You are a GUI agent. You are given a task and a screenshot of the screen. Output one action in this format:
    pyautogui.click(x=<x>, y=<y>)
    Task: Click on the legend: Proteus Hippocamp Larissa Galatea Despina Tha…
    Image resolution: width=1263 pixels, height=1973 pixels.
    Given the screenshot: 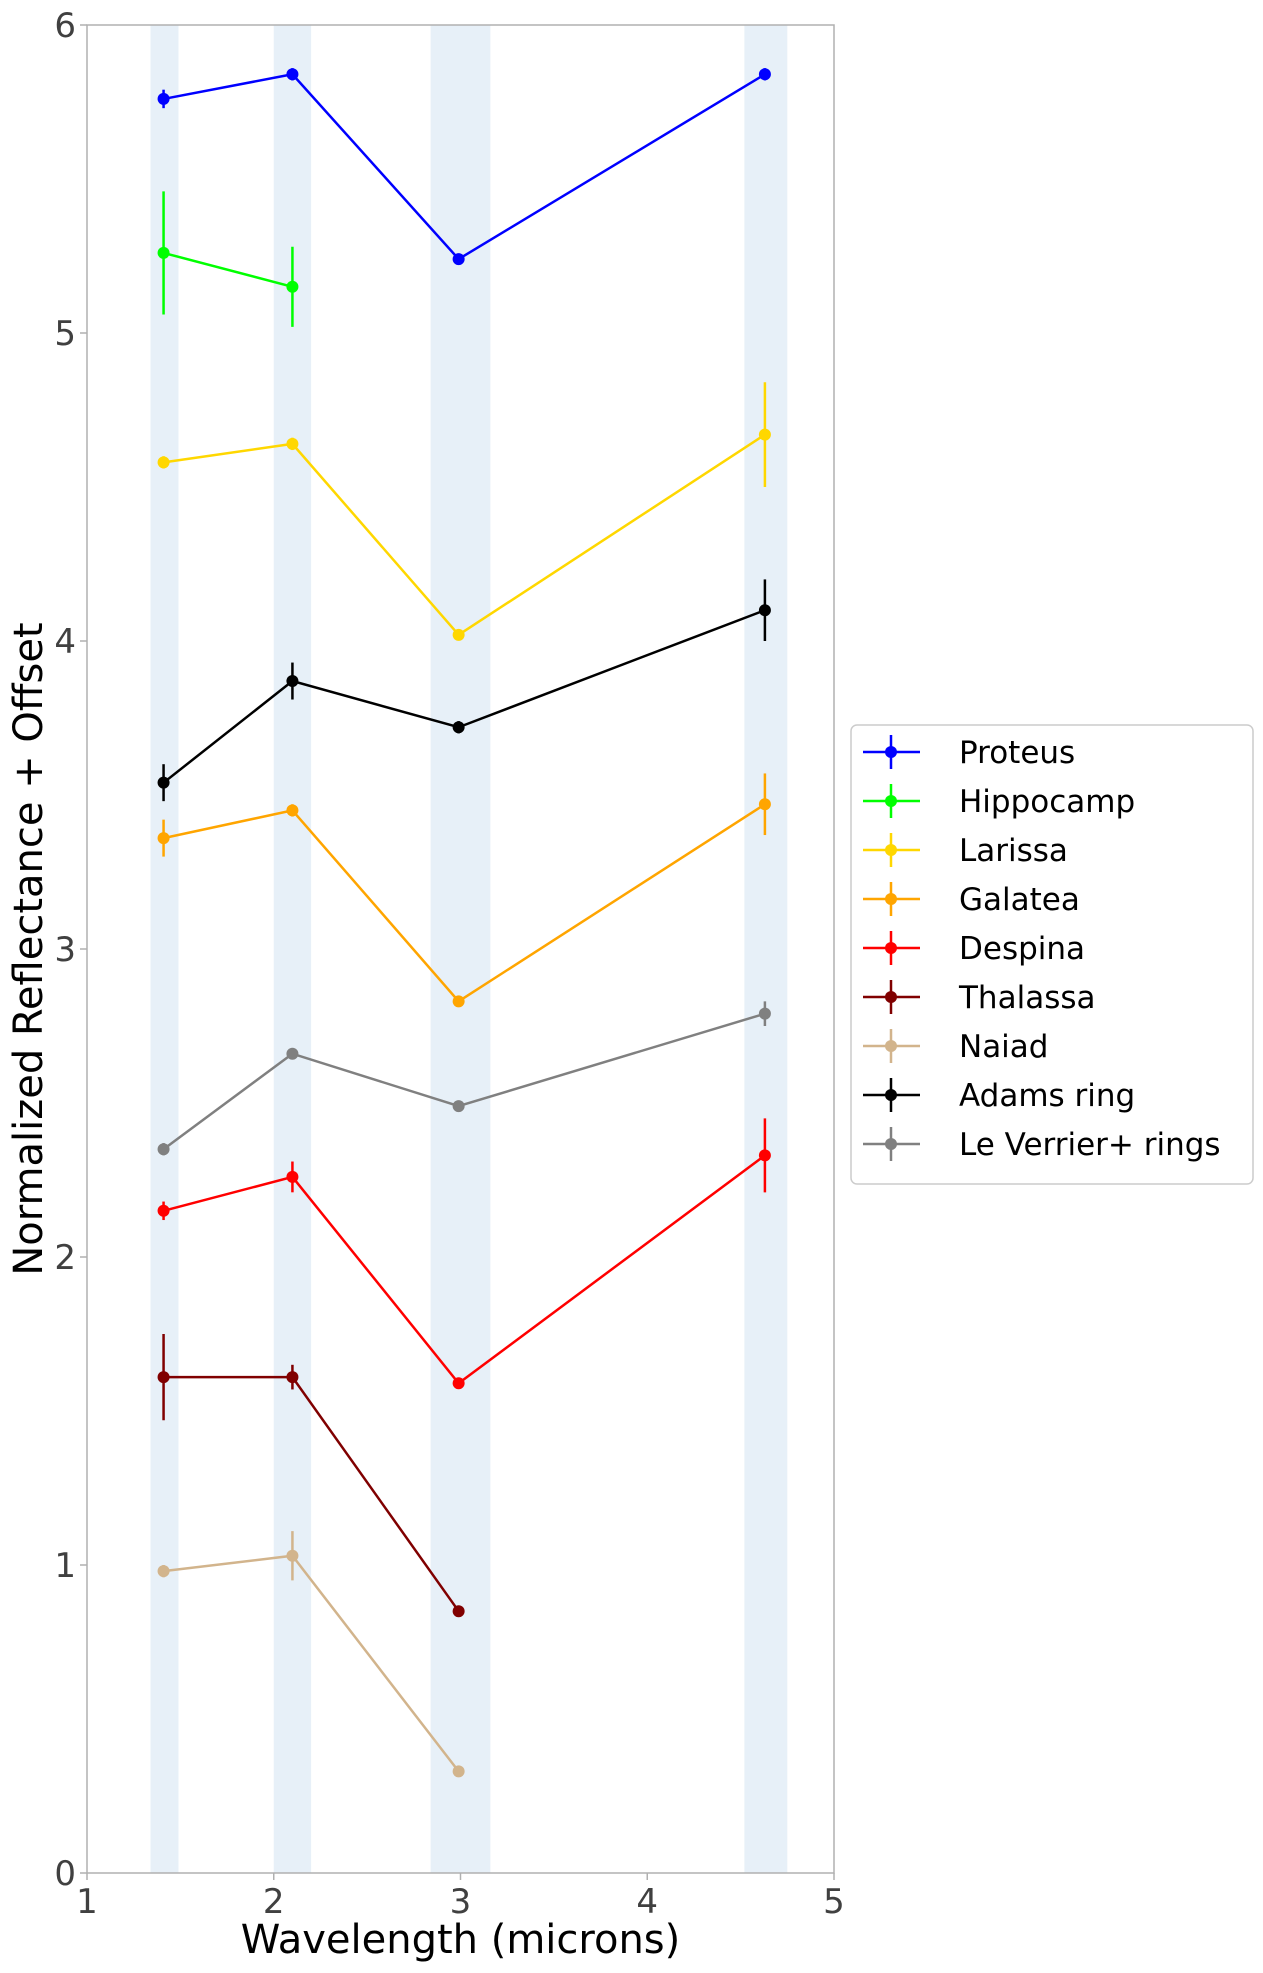 What is the action you would take?
    pyautogui.click(x=1052, y=954)
    